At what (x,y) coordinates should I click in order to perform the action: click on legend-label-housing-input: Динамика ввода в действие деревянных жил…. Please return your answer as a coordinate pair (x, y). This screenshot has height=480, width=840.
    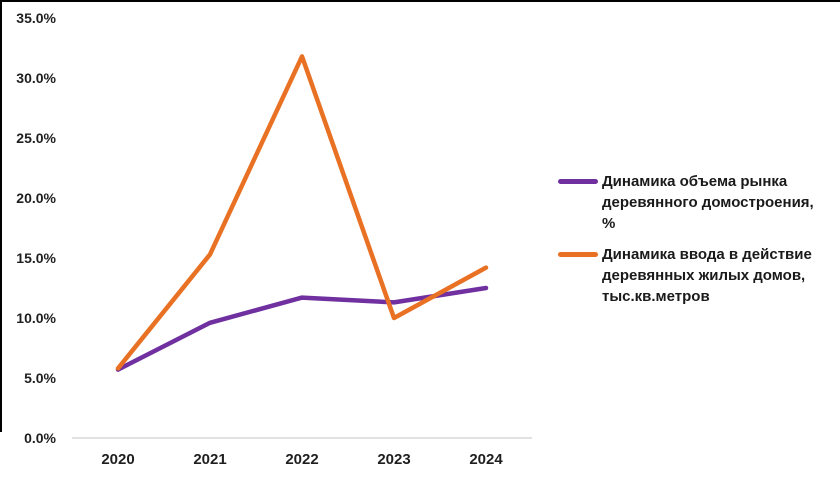
    Looking at the image, I should click on (707, 275).